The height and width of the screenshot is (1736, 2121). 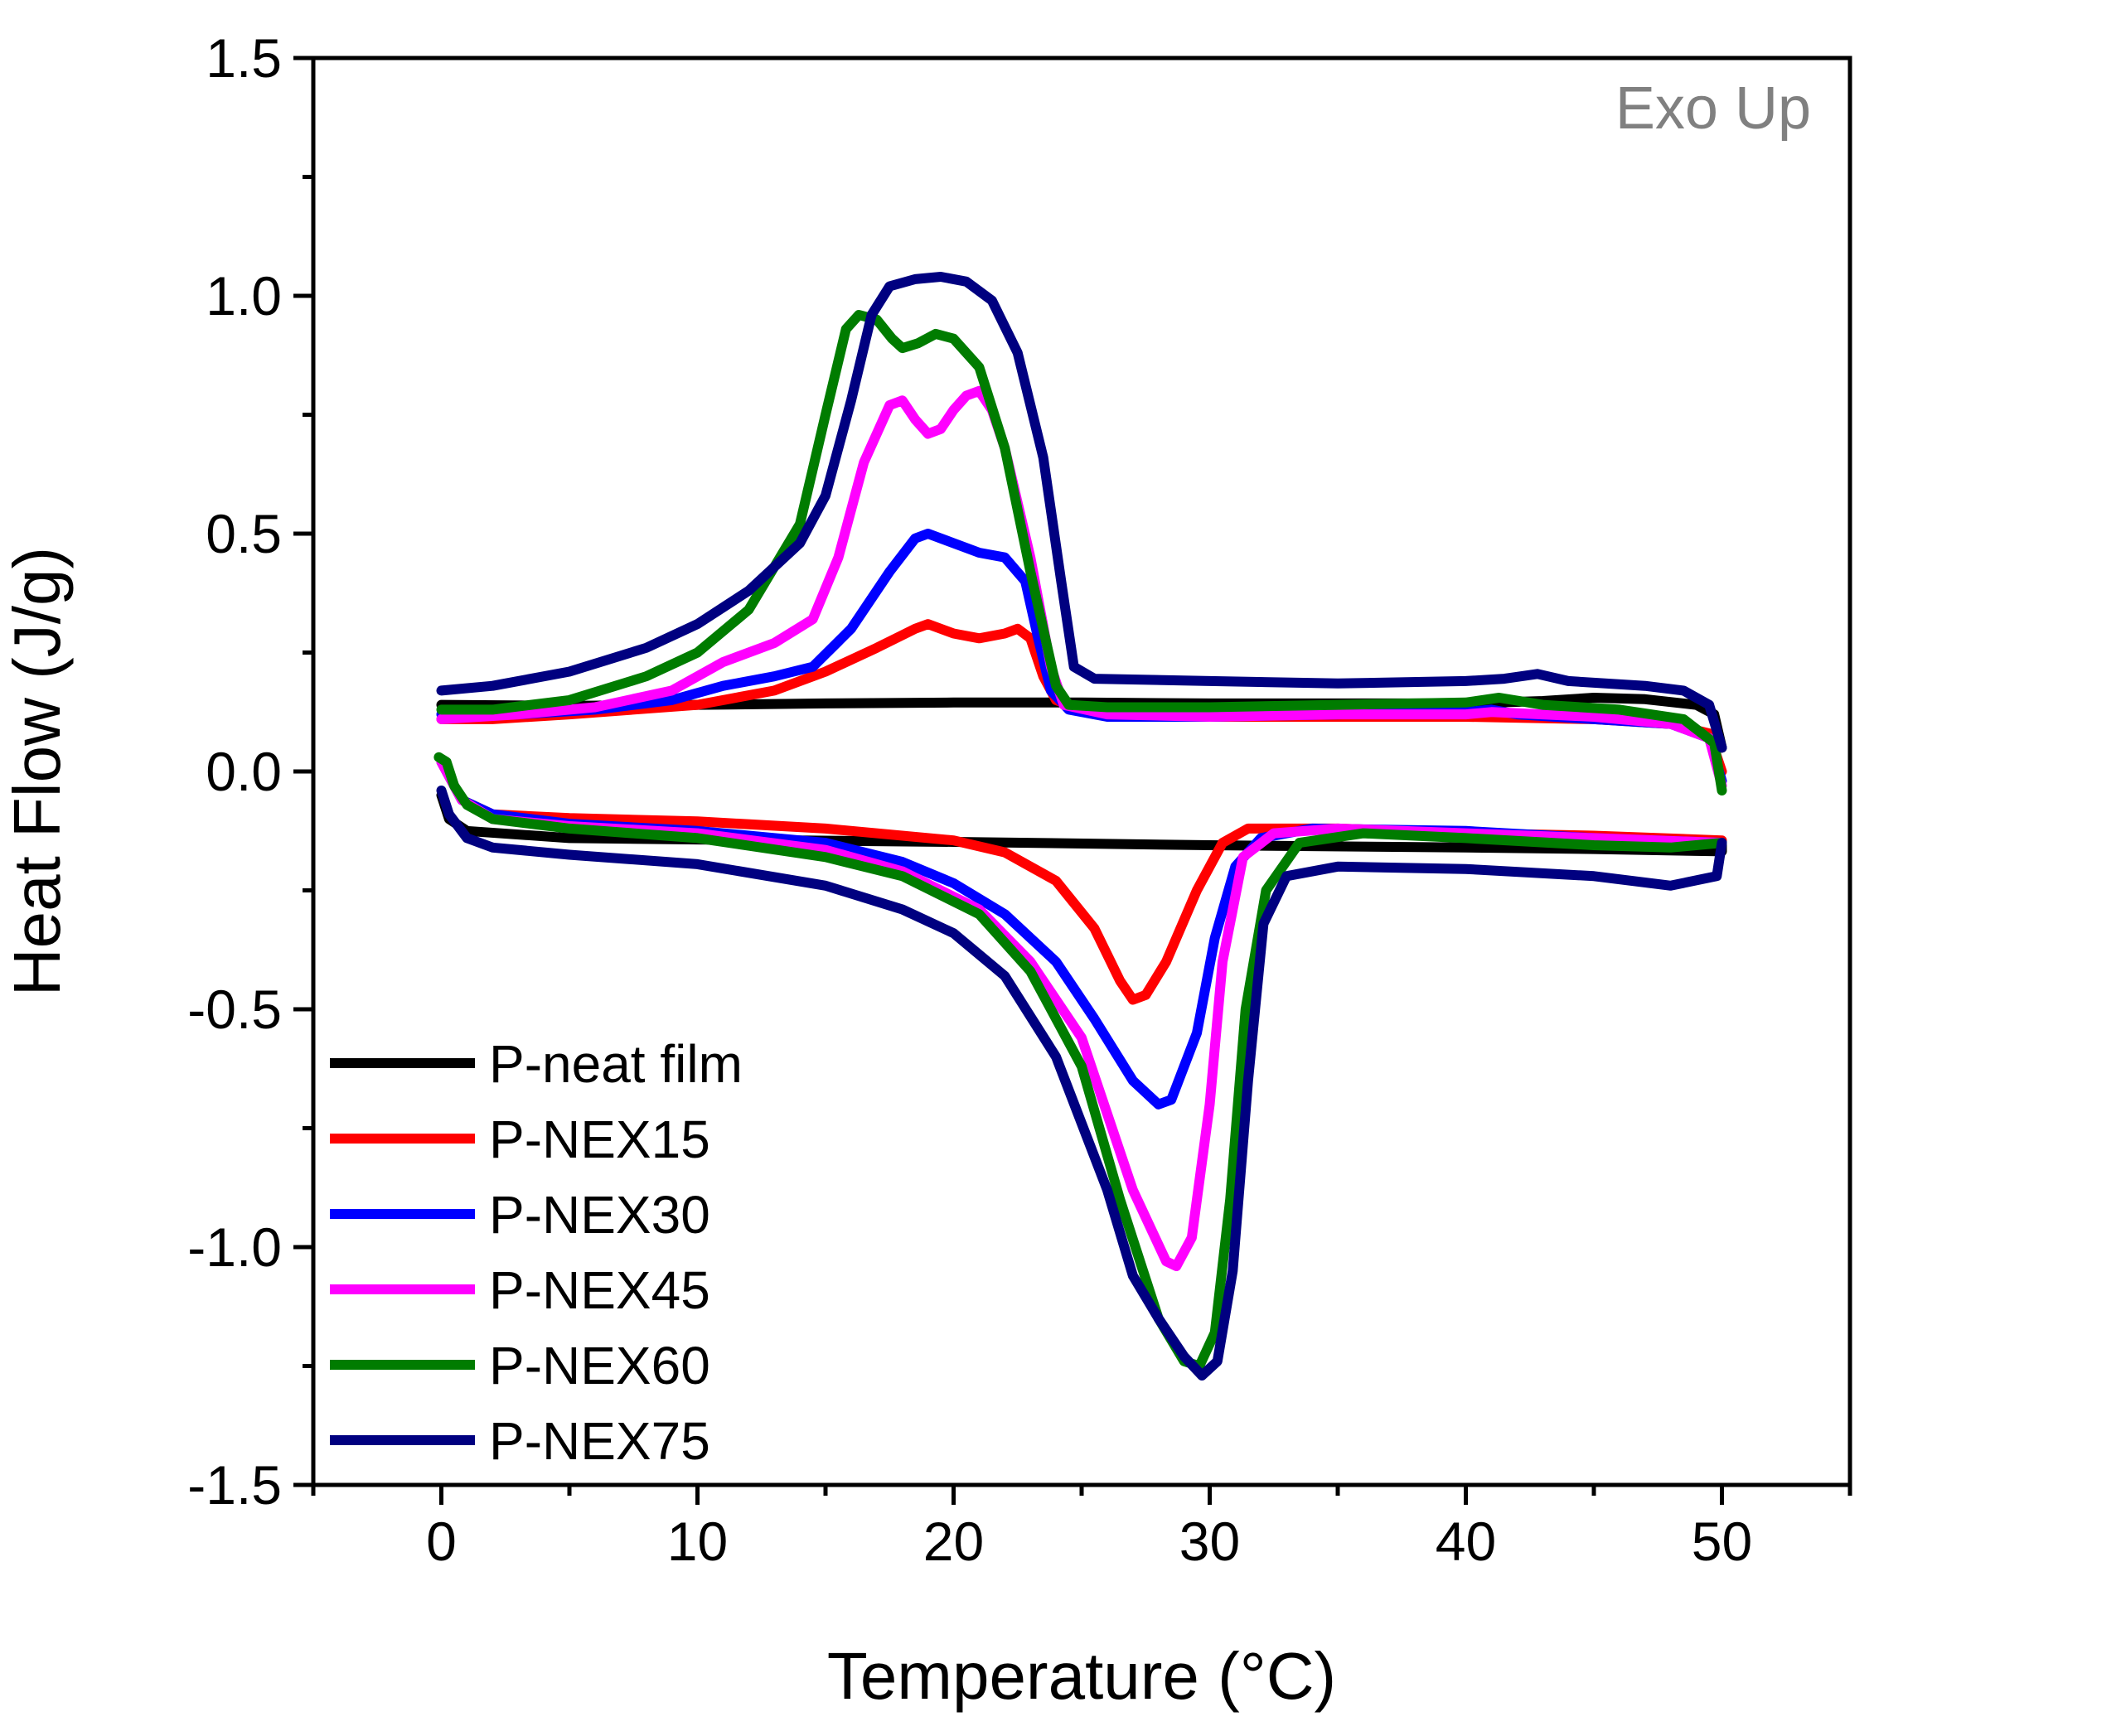 What do you see at coordinates (599, 1290) in the screenshot?
I see `legend-label: P-NEX45` at bounding box center [599, 1290].